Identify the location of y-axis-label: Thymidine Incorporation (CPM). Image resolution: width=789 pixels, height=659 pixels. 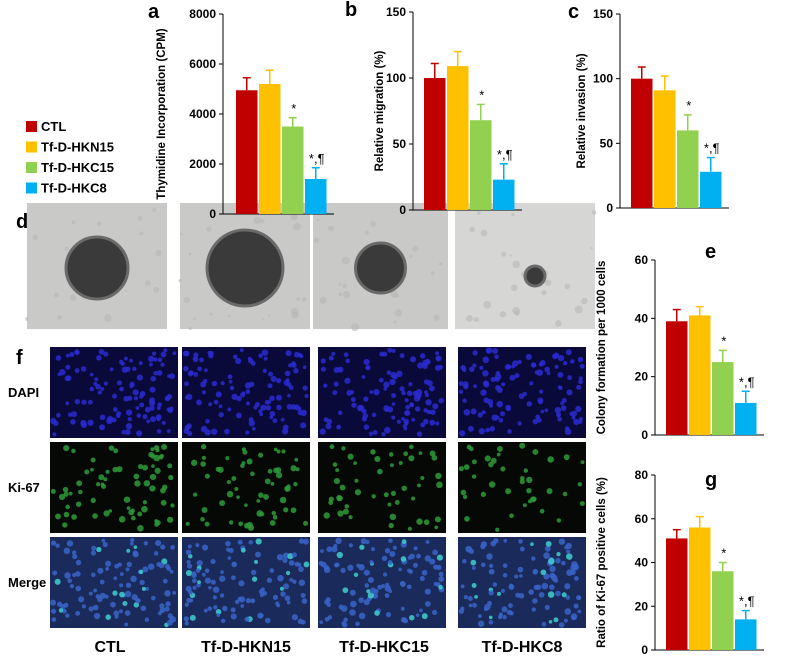
(162, 113).